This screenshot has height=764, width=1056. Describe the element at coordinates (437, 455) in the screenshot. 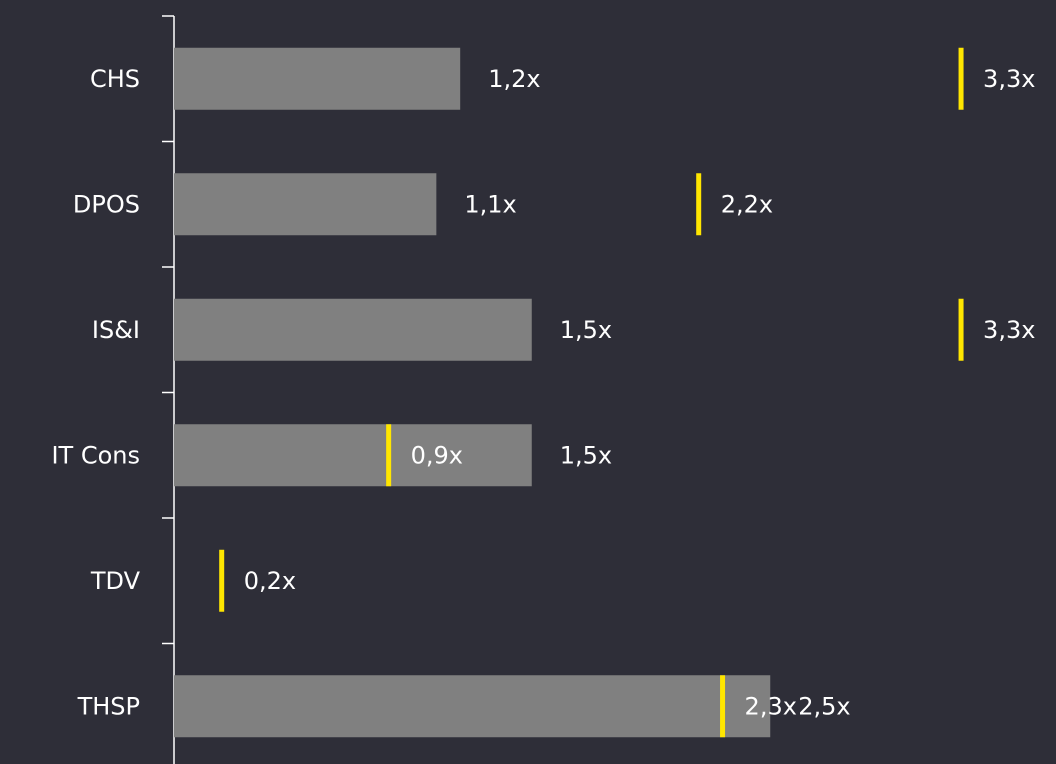

I see `marker-value-label: 0,9x` at that location.